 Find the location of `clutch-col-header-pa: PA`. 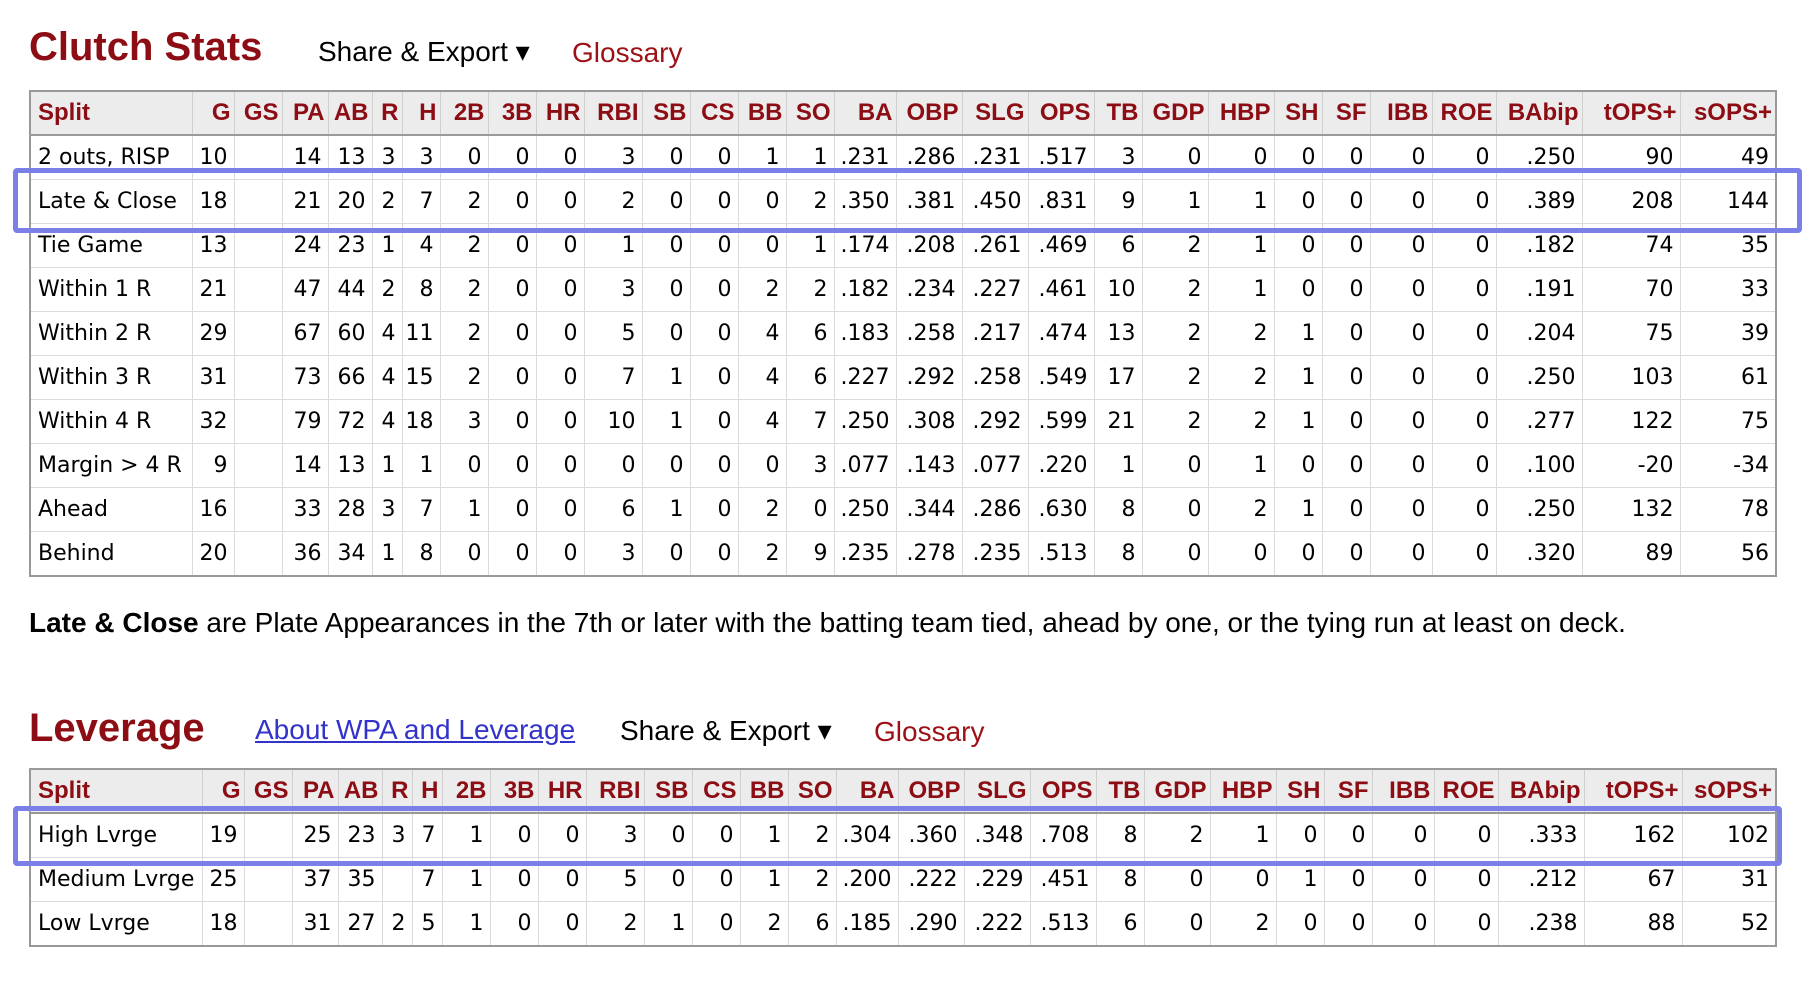

clutch-col-header-pa: PA is located at coordinates (305, 113).